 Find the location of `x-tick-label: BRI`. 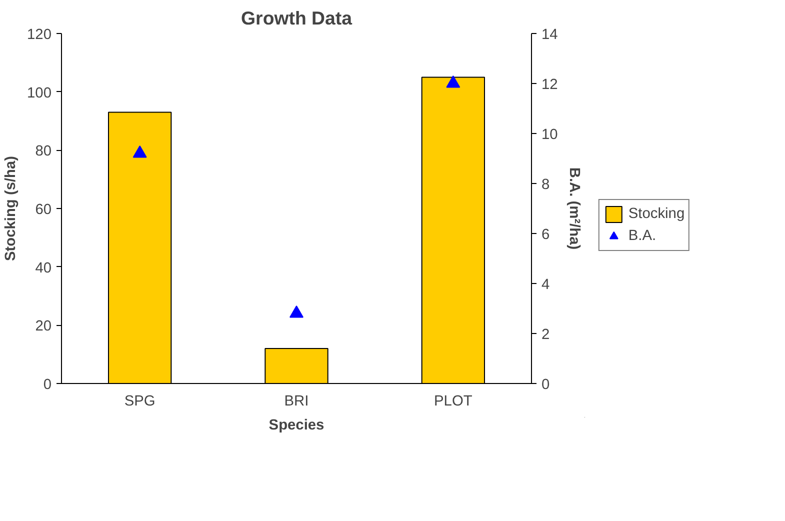

x-tick-label: BRI is located at coordinates (296, 402).